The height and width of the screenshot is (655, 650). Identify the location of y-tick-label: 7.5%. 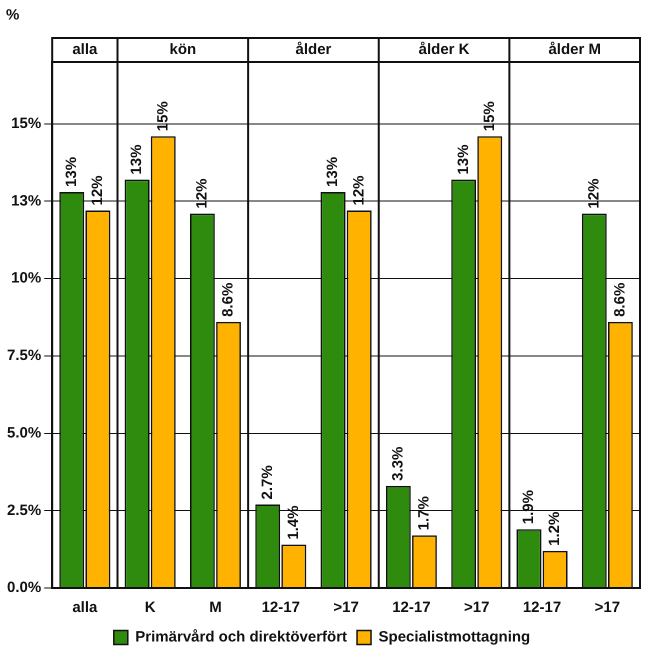
(24, 355).